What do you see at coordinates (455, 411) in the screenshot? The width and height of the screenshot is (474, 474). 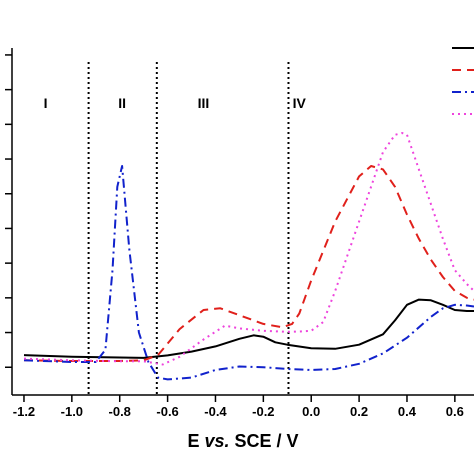 I see `x-tick-label-10: 0.6` at bounding box center [455, 411].